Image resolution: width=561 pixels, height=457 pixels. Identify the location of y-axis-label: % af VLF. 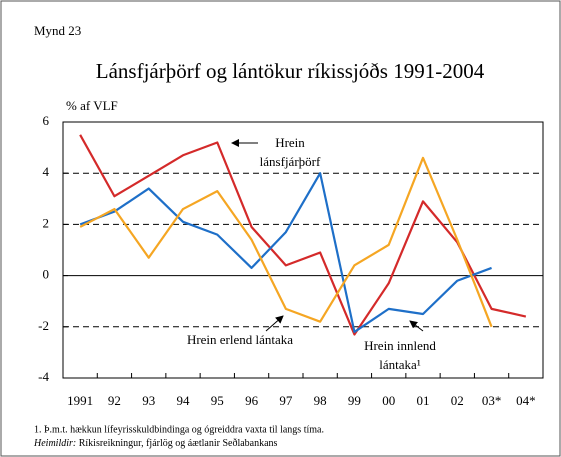
(92, 105).